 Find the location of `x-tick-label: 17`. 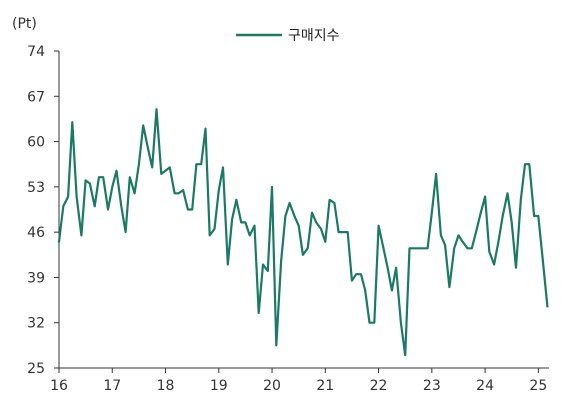

x-tick-label: 17 is located at coordinates (112, 386).